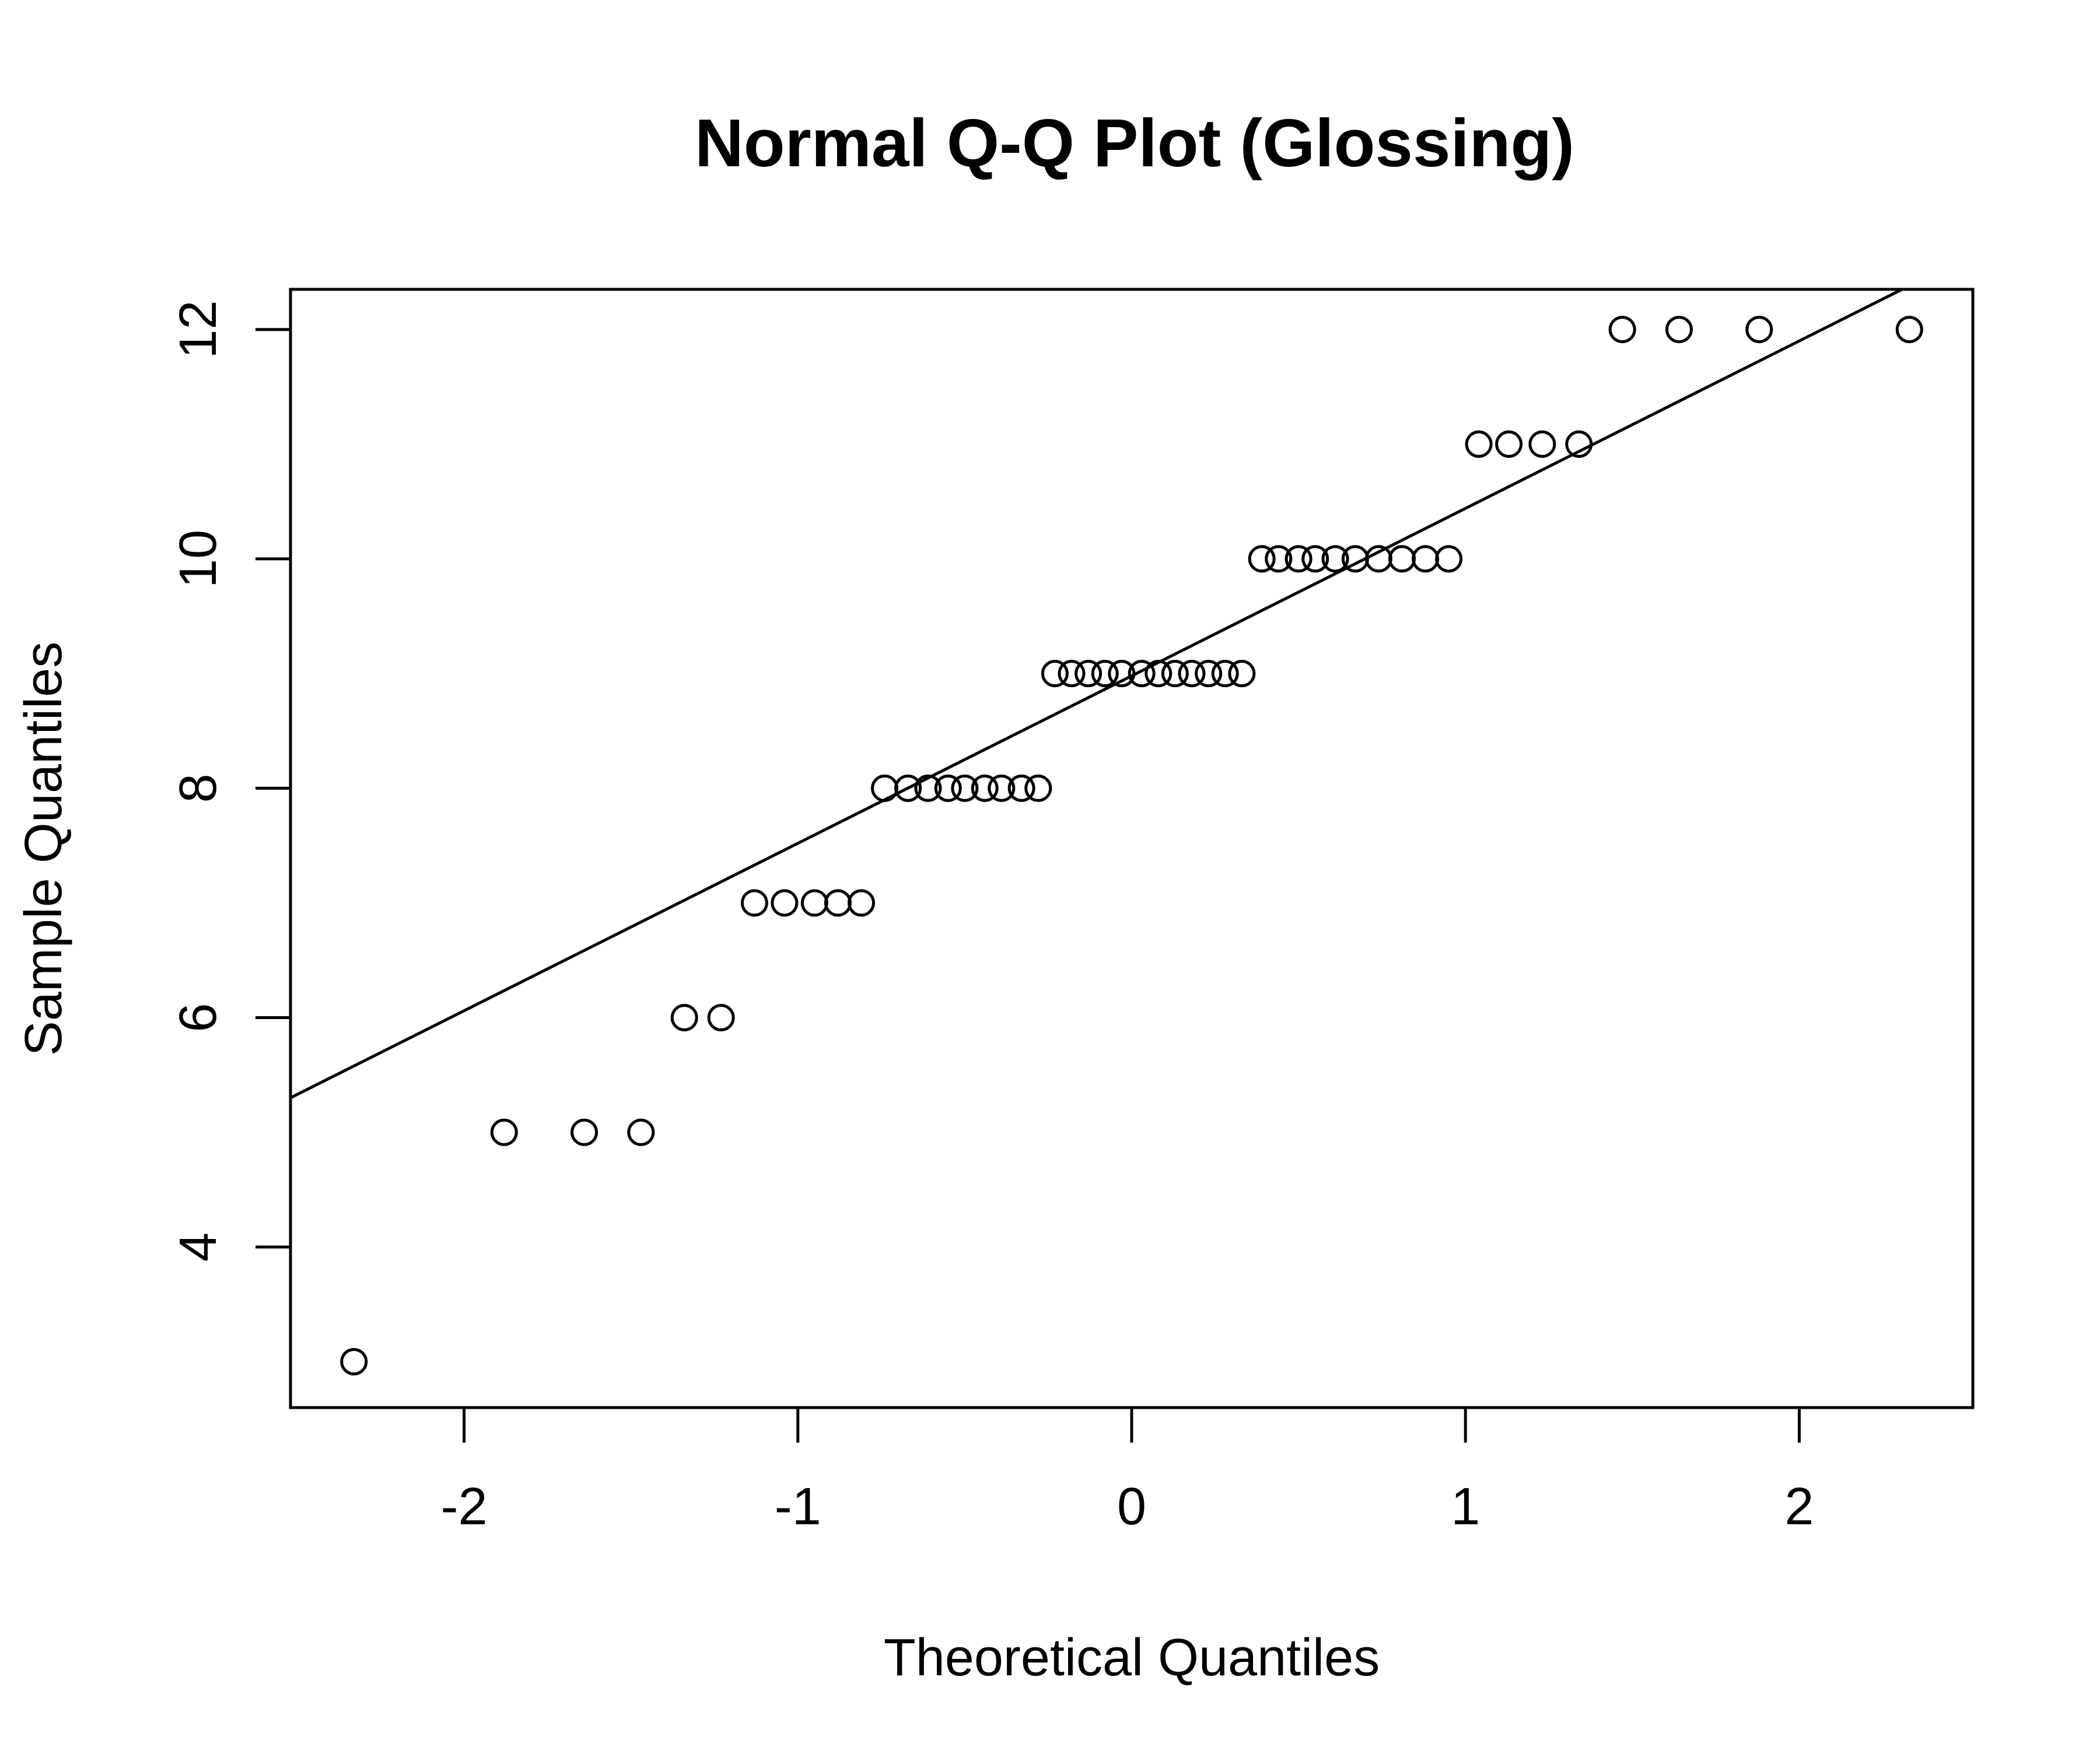 This screenshot has height=1750, width=2100. I want to click on y-tick-label: 4, so click(198, 1247).